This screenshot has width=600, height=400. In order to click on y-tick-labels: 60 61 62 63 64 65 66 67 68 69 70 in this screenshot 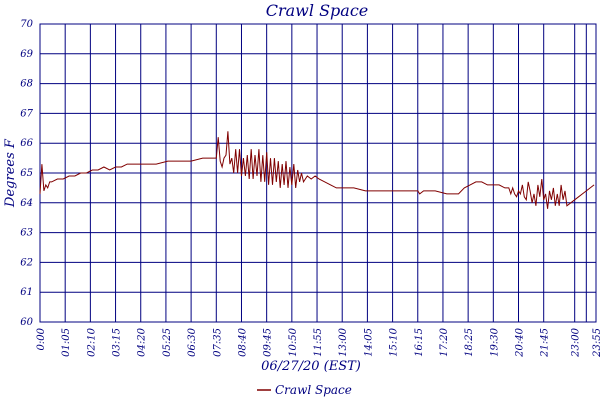, I will do `click(26, 173)`.